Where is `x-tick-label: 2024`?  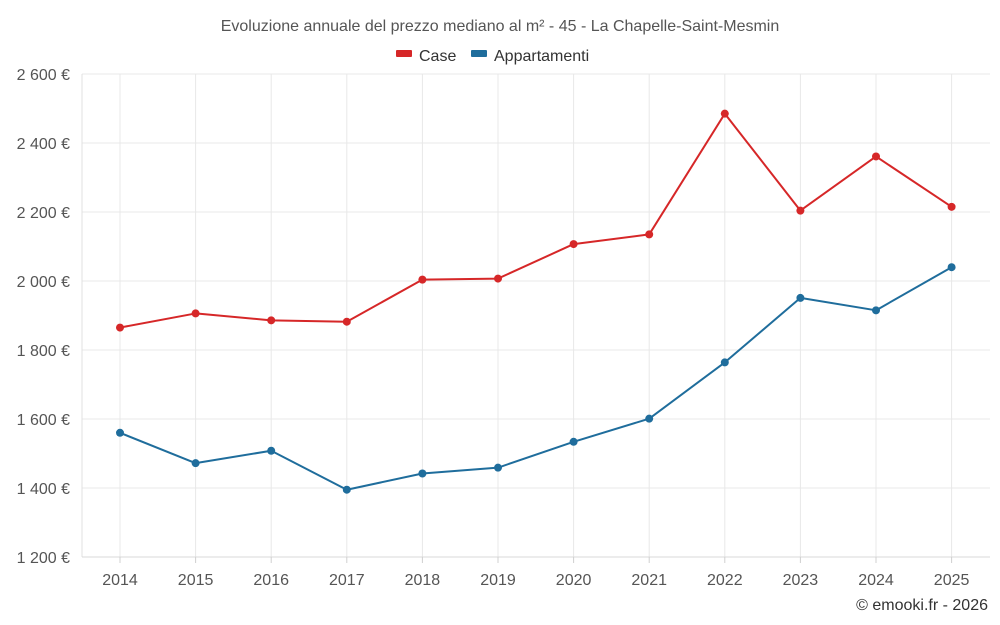 x-tick-label: 2024 is located at coordinates (876, 580).